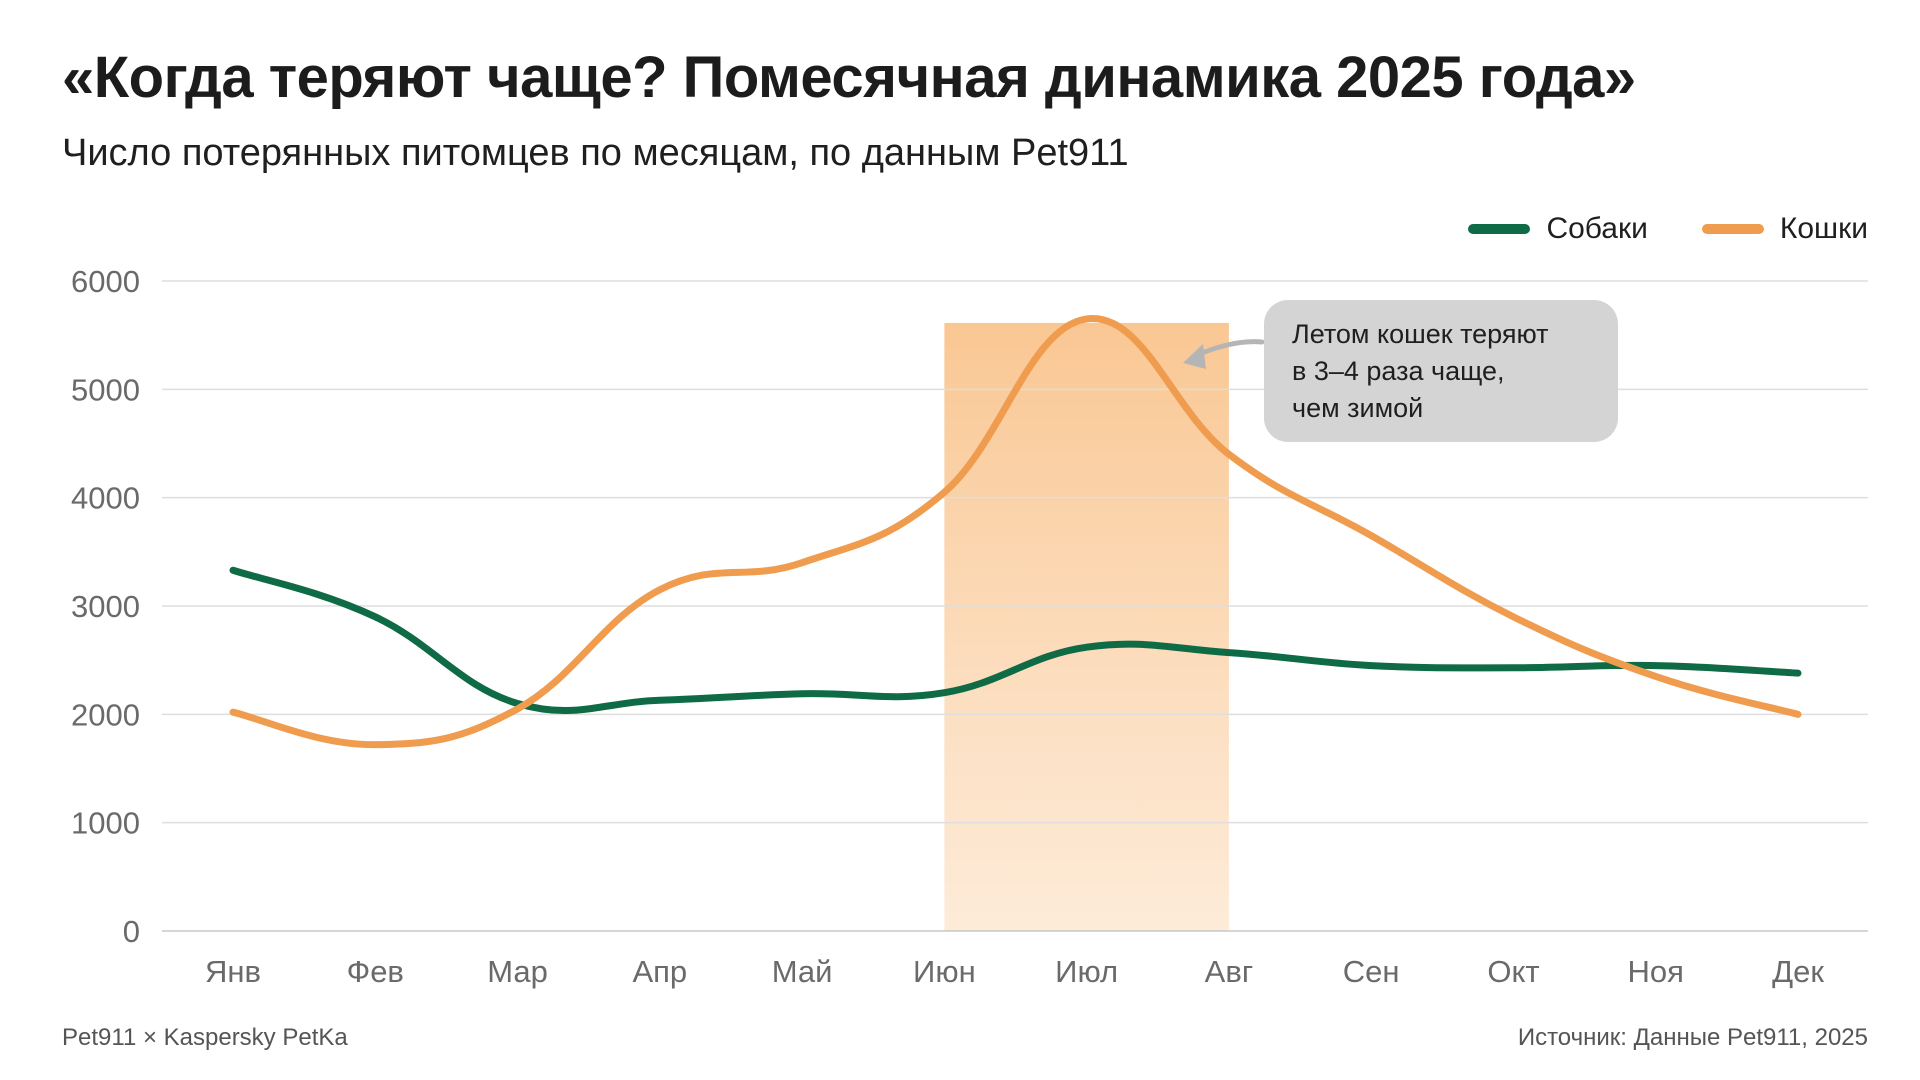  Describe the element at coordinates (1513, 971) in the screenshot. I see `x-tick-label: Окт` at that location.